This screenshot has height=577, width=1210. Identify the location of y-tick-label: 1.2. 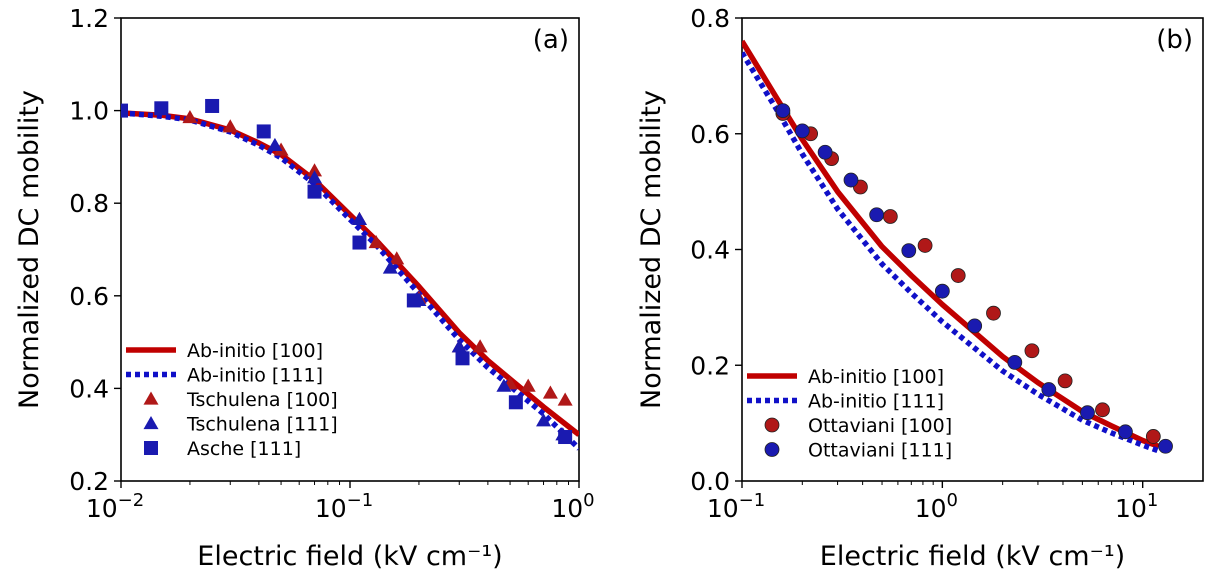
(89, 18).